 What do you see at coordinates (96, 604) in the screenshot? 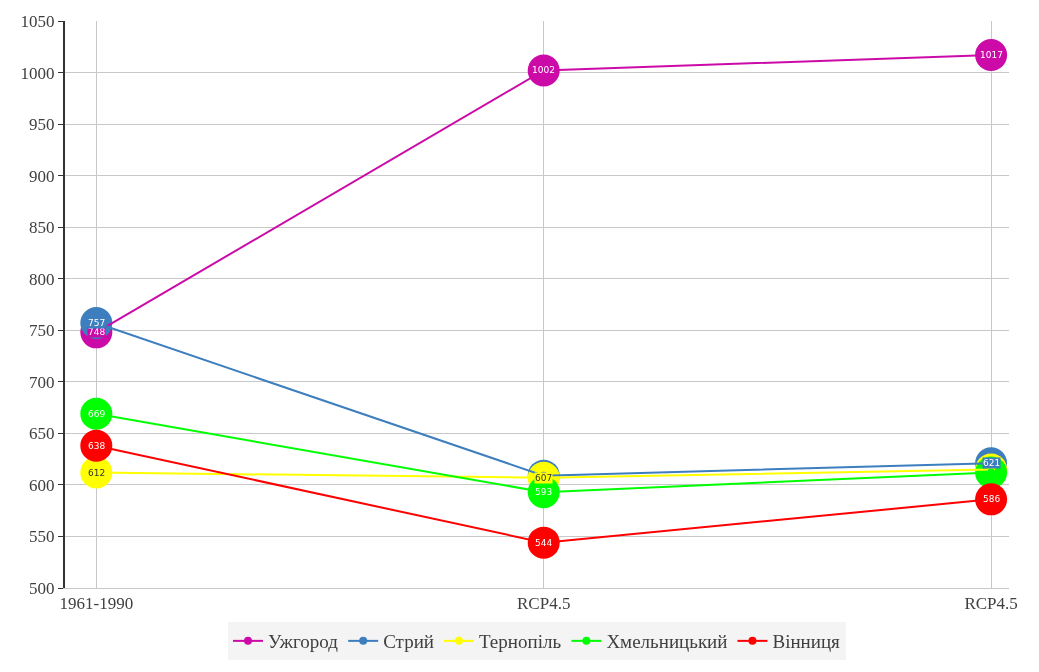
I see `x-tick-label: 1961-1990` at bounding box center [96, 604].